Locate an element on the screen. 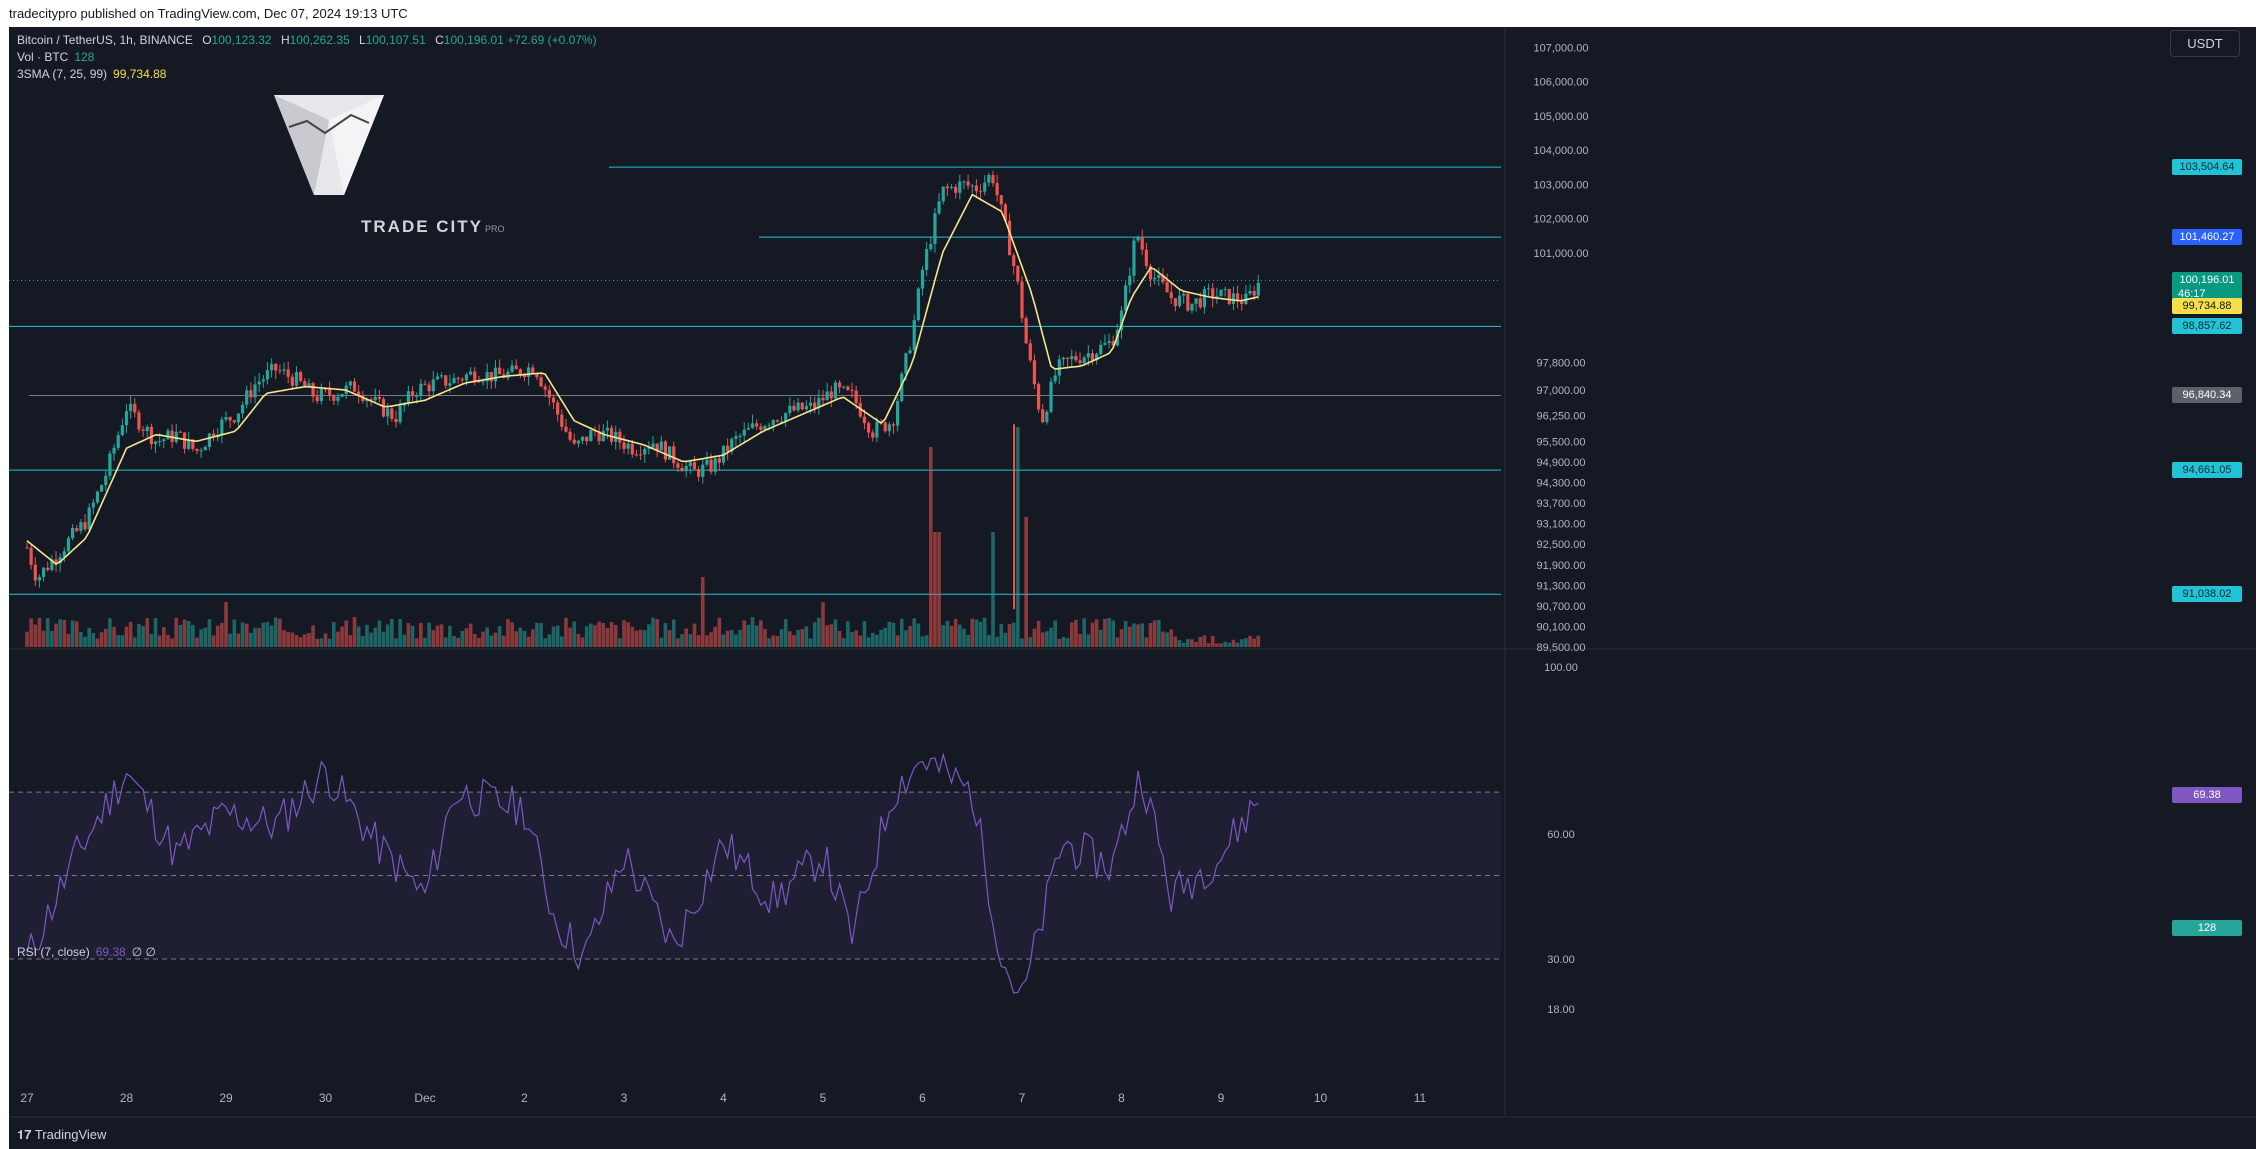  level-price-tag: 94,661.05 is located at coordinates (2207, 470).